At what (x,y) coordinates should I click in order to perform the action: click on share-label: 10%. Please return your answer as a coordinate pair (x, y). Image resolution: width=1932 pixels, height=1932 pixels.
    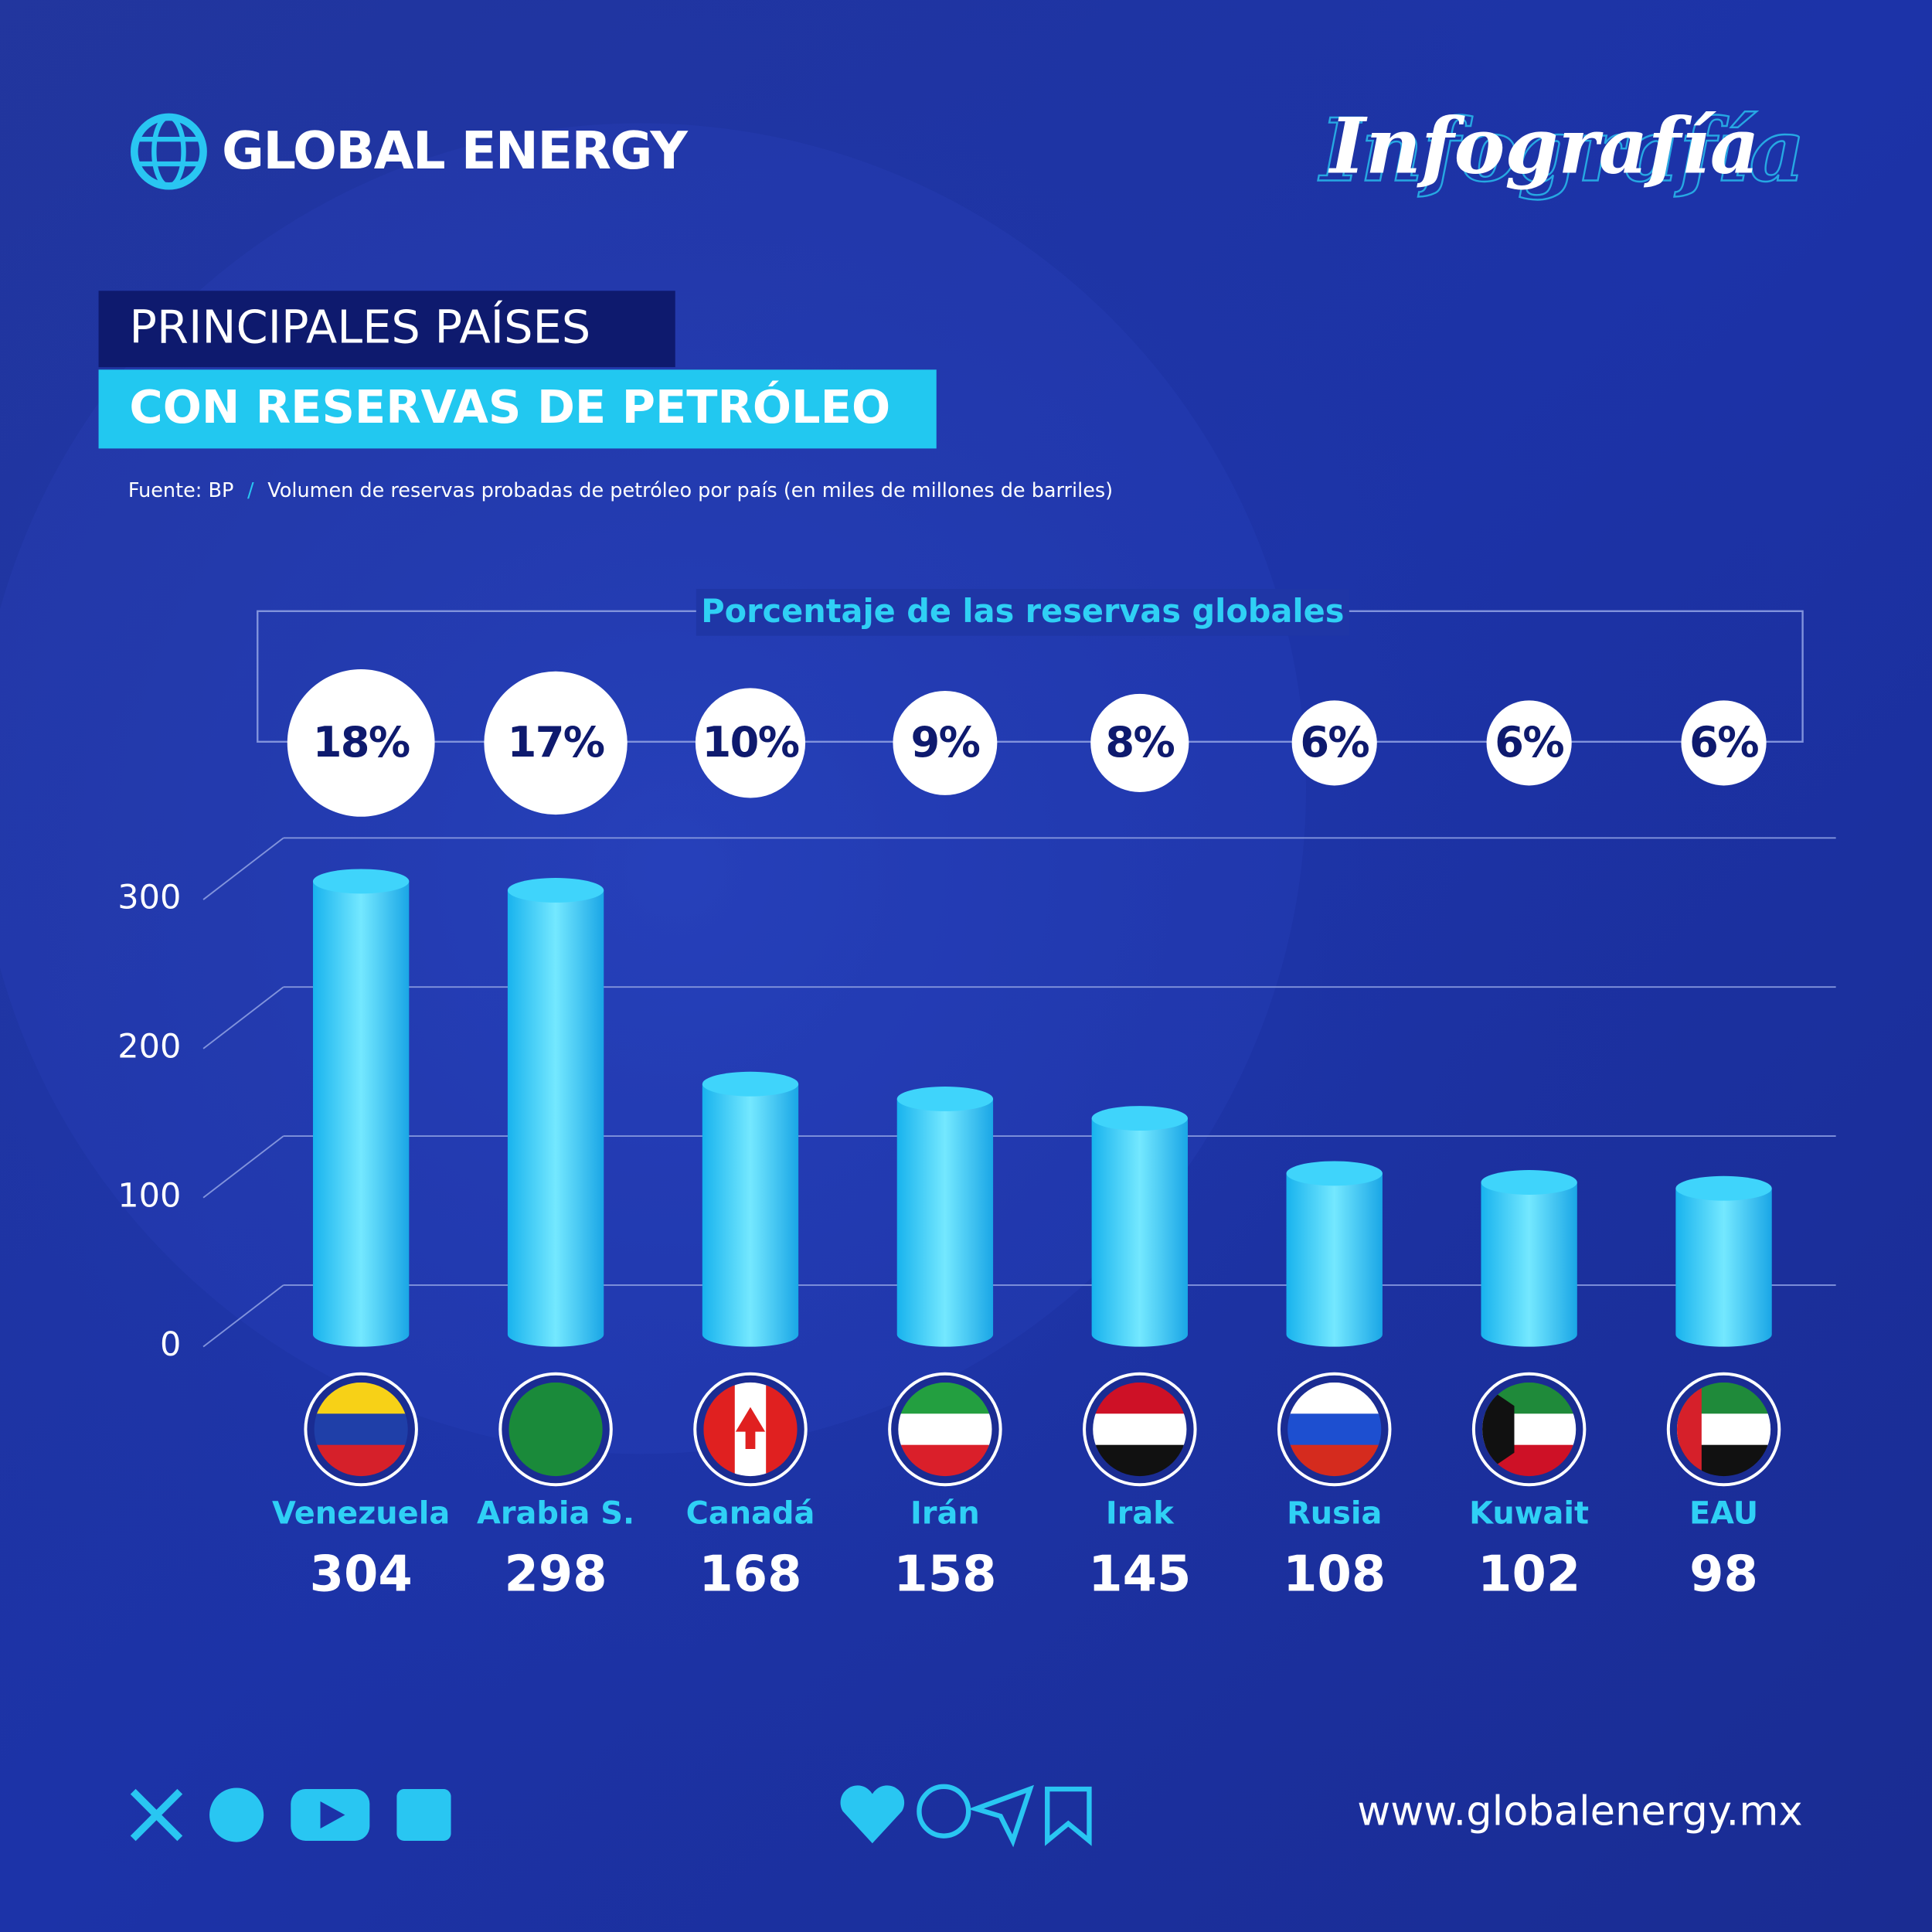
    Looking at the image, I should click on (751, 742).